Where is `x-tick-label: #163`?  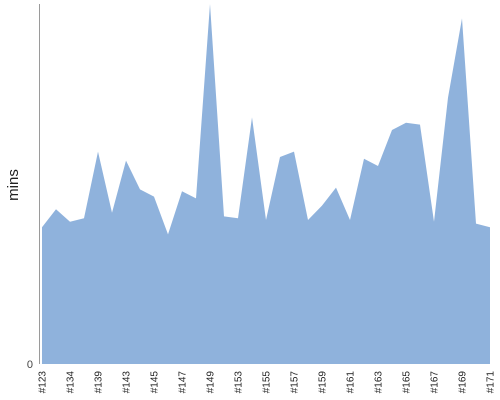 x-tick-label: #163 is located at coordinates (379, 382).